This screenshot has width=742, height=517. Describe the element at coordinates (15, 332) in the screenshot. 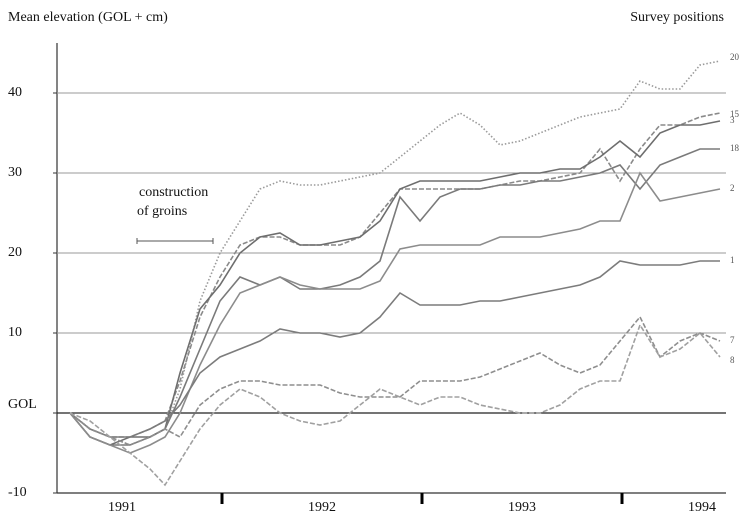

I see `y-tick-label: 10` at that location.